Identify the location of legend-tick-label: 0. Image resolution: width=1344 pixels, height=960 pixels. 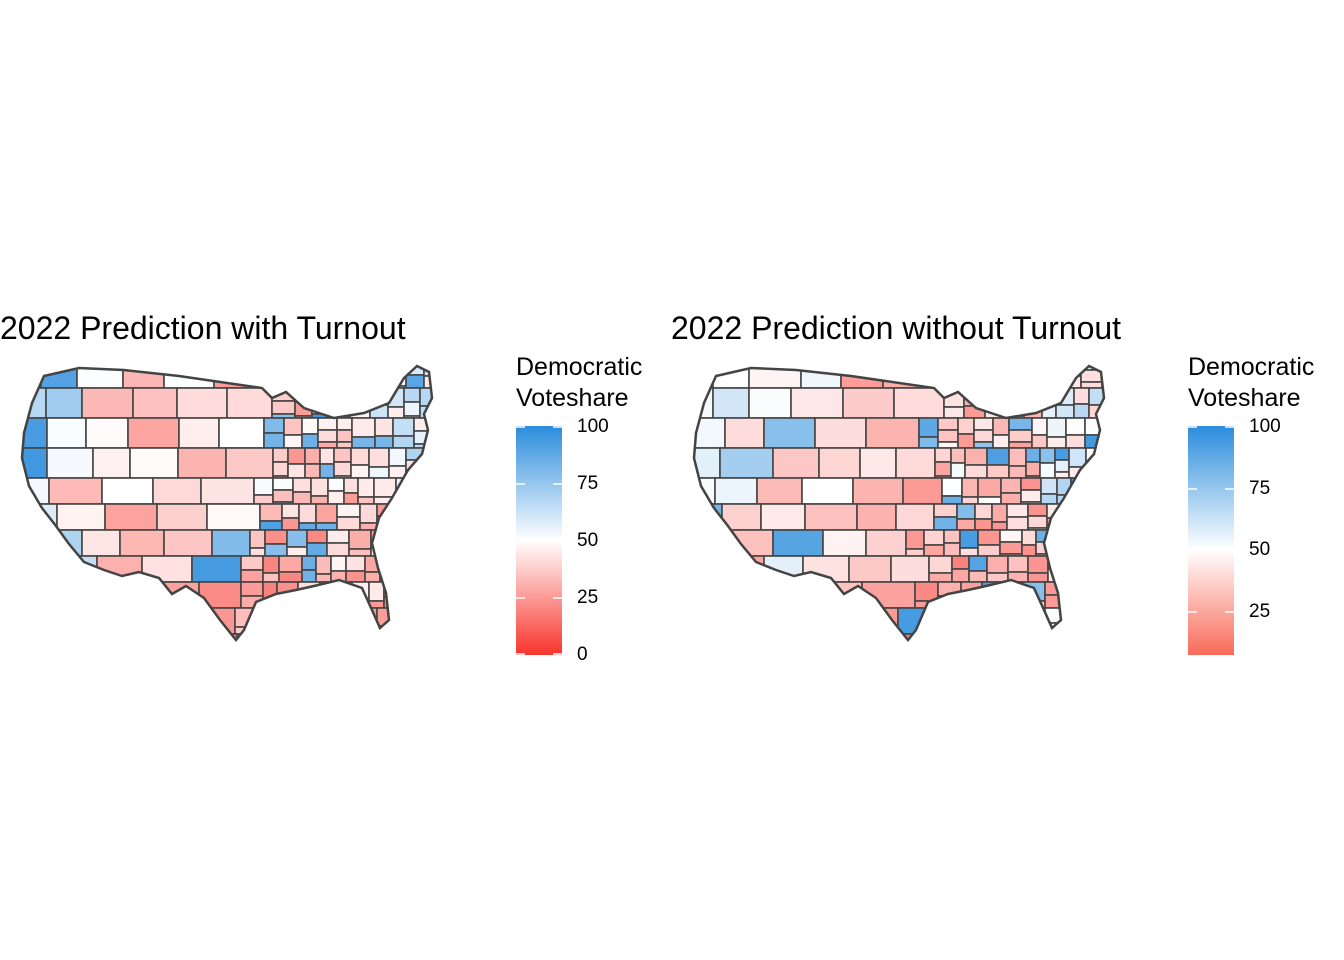
(582, 654).